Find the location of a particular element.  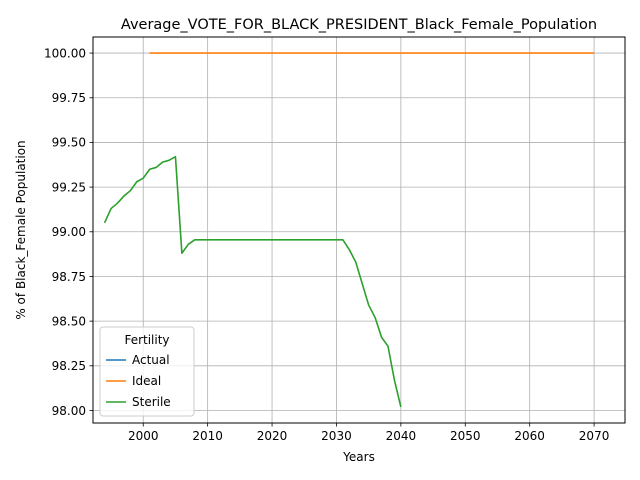

y-tick-label: 99.25 is located at coordinates (69, 187).